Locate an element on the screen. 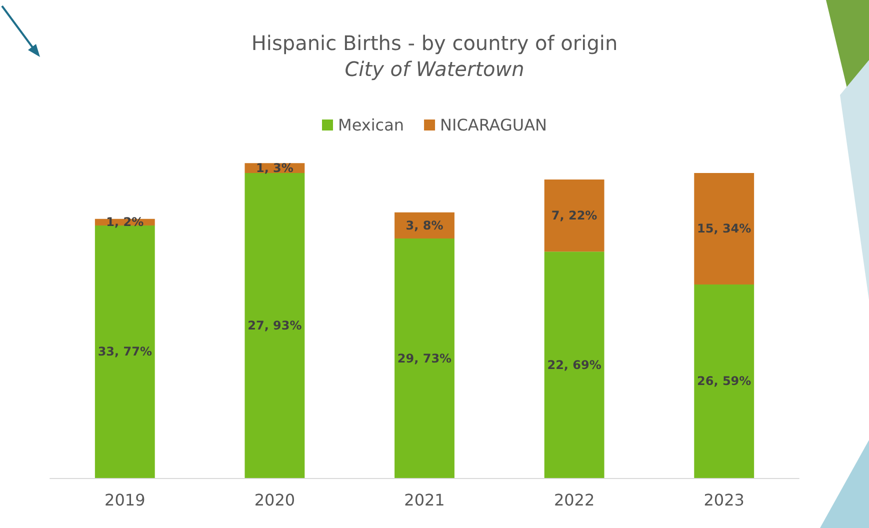  x-tick-label: 2023 is located at coordinates (724, 500).